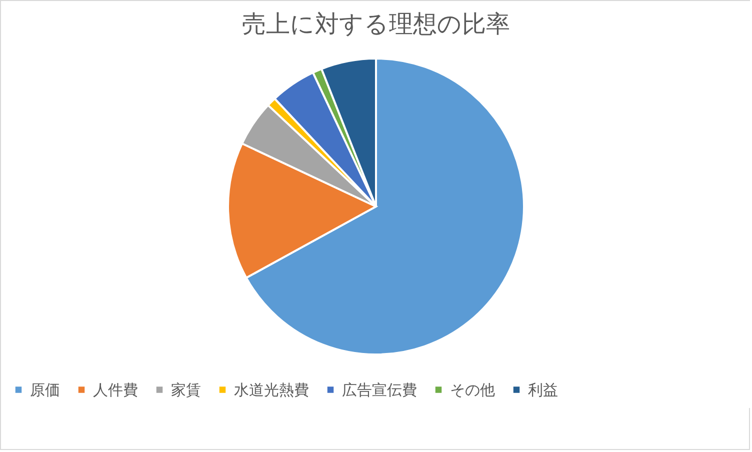 The height and width of the screenshot is (452, 752). What do you see at coordinates (543, 390) in the screenshot?
I see `legend-label: 利益` at bounding box center [543, 390].